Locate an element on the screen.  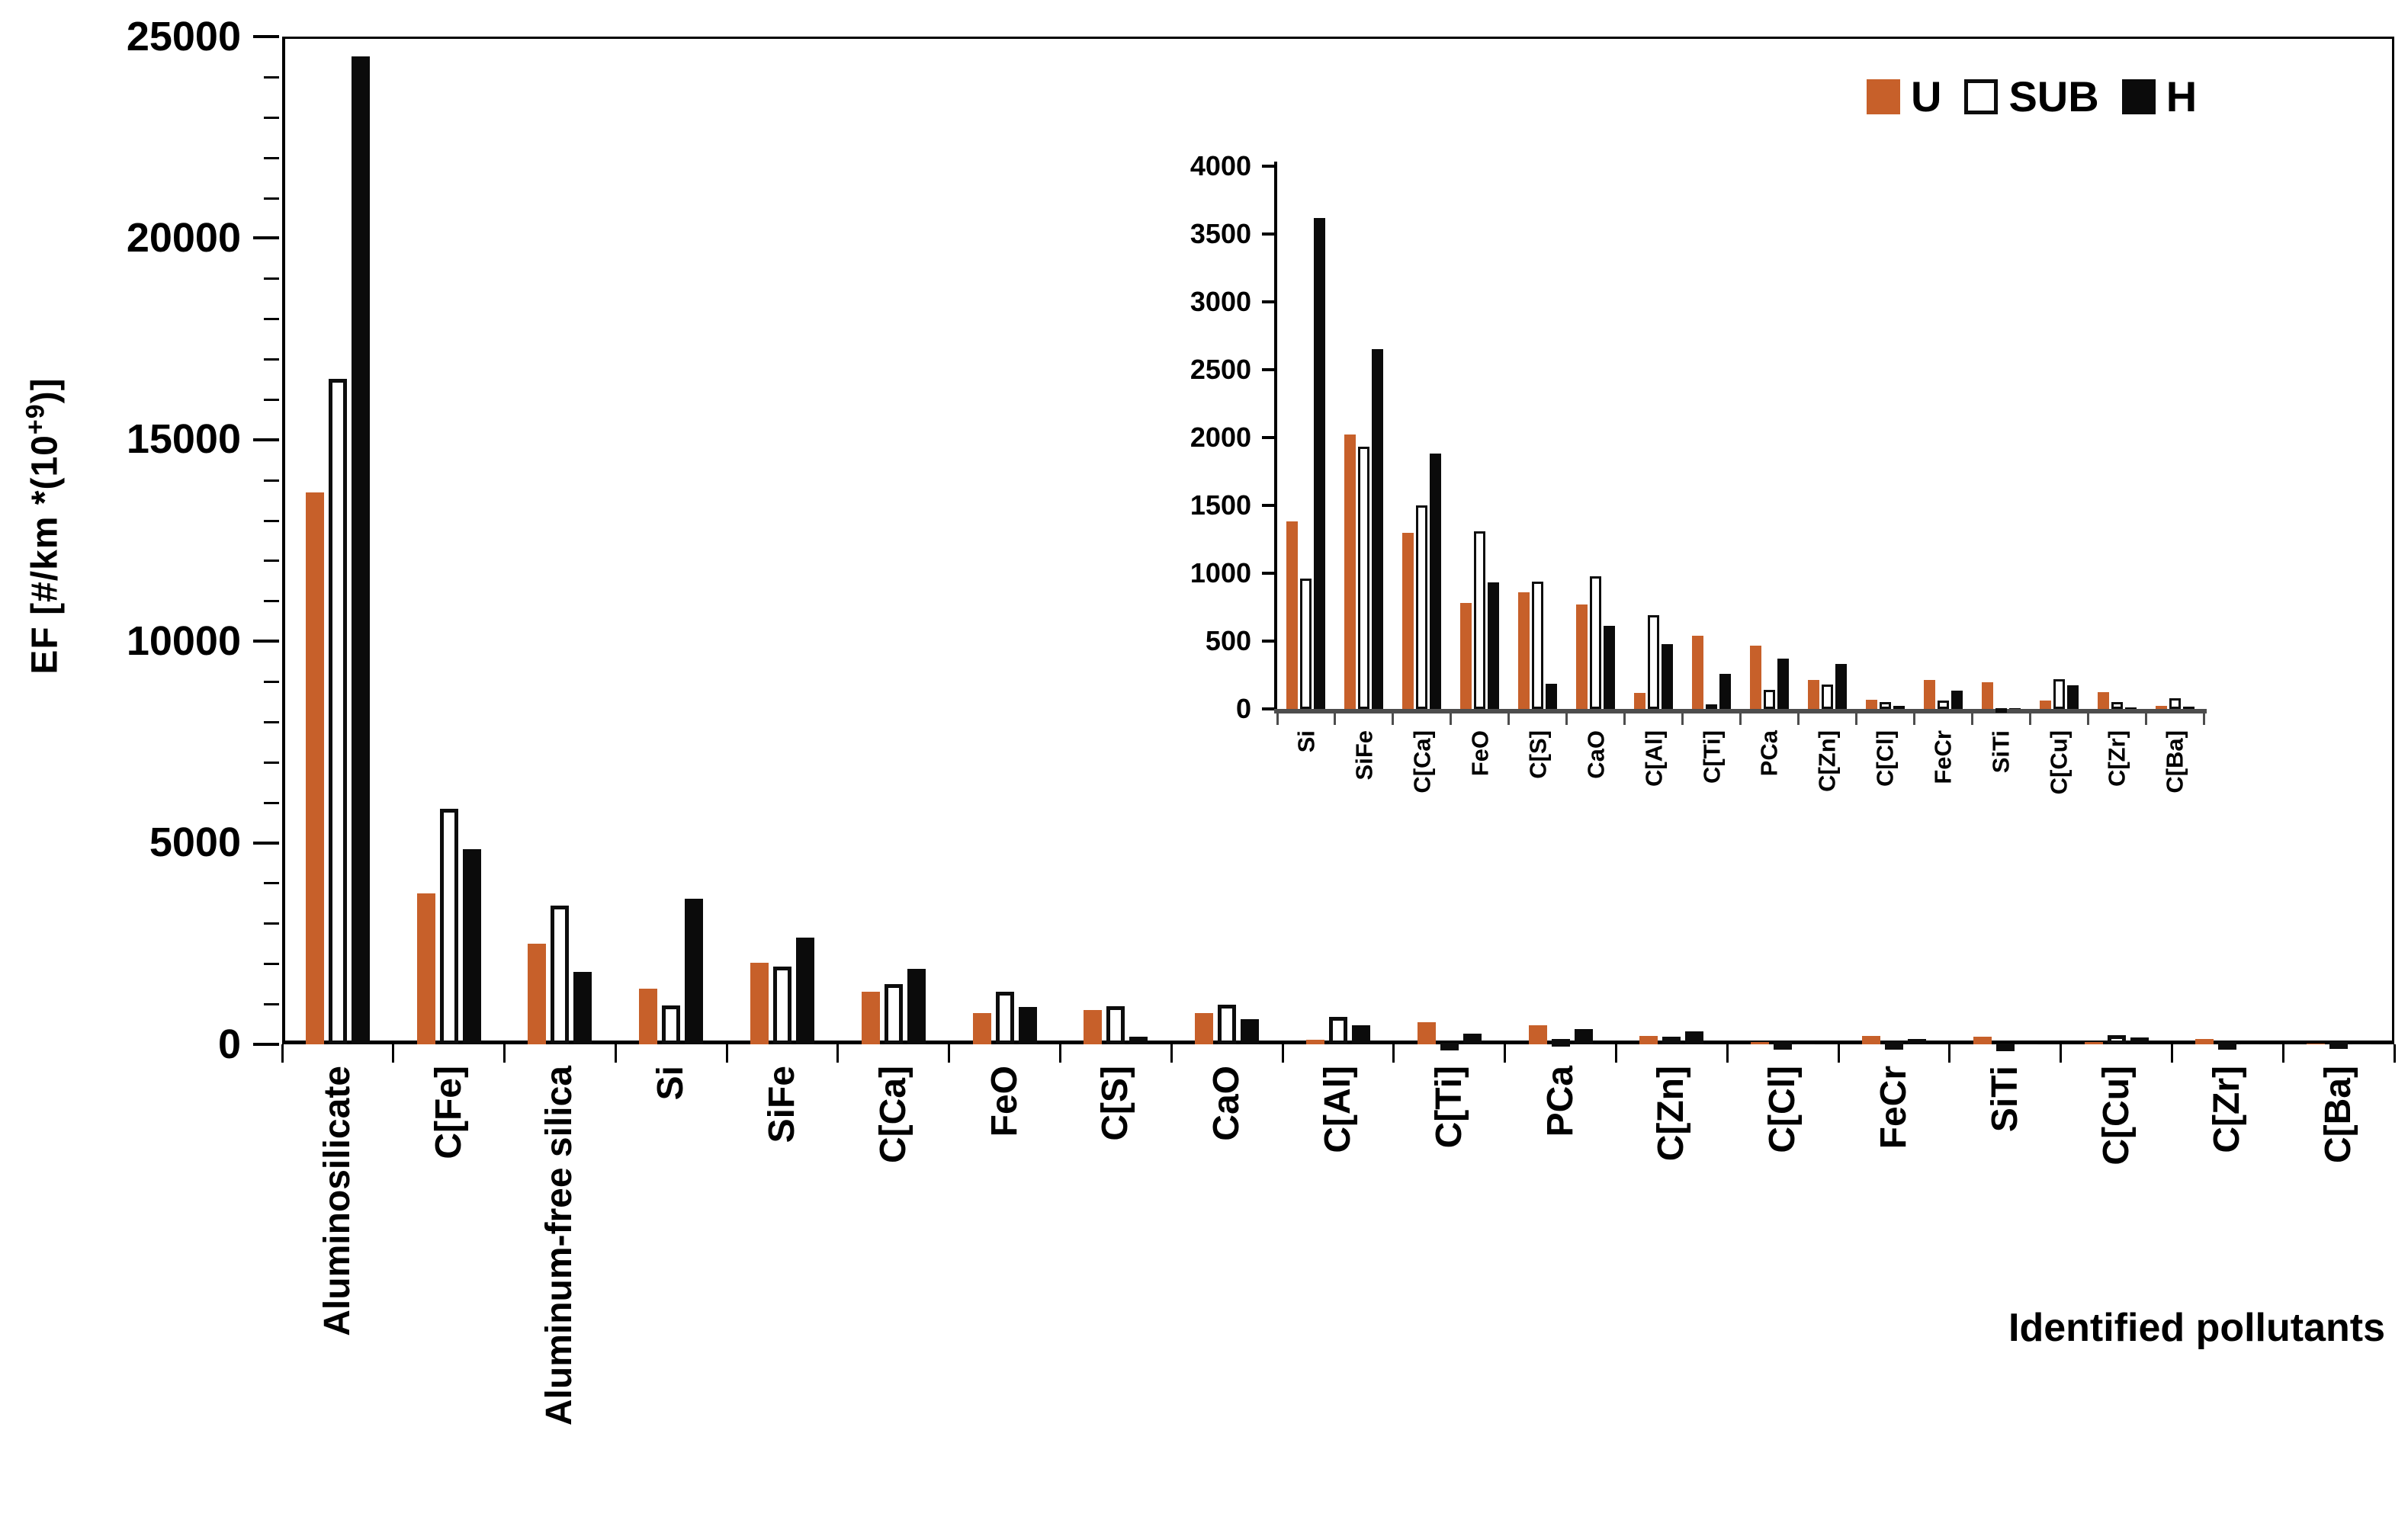
bar-SUB-Si is located at coordinates (671, 1024).